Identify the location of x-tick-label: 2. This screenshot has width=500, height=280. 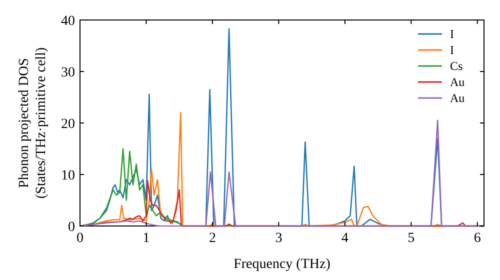
(212, 238).